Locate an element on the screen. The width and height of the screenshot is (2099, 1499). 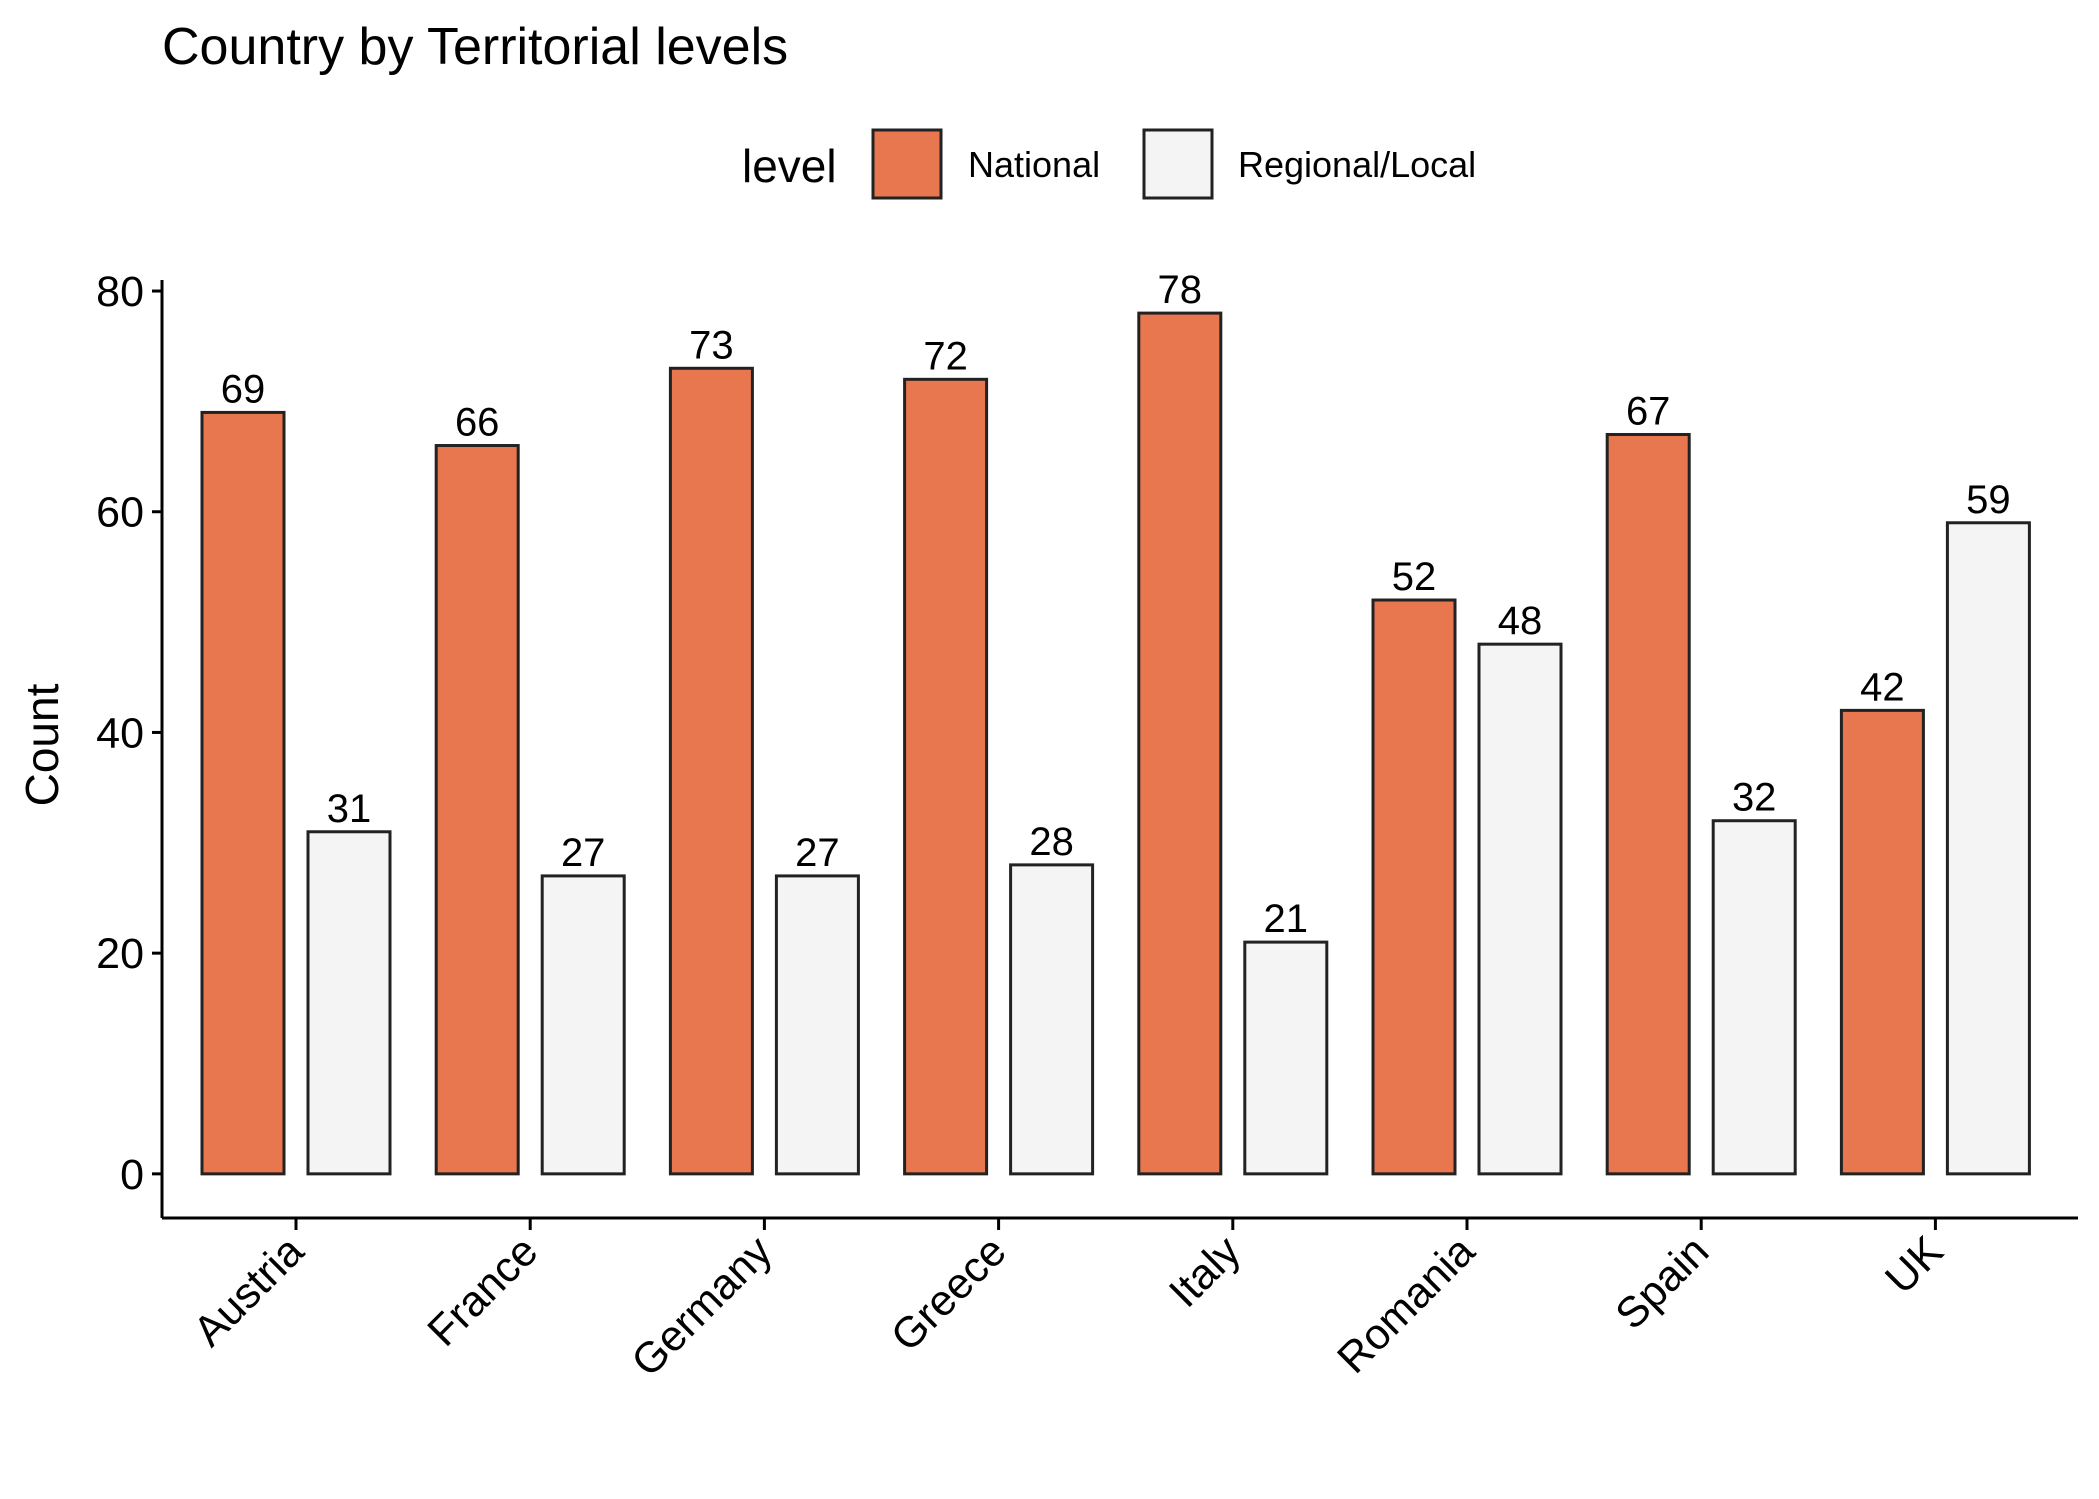
x-tick-label-austria: Austria is located at coordinates (248, 1291).